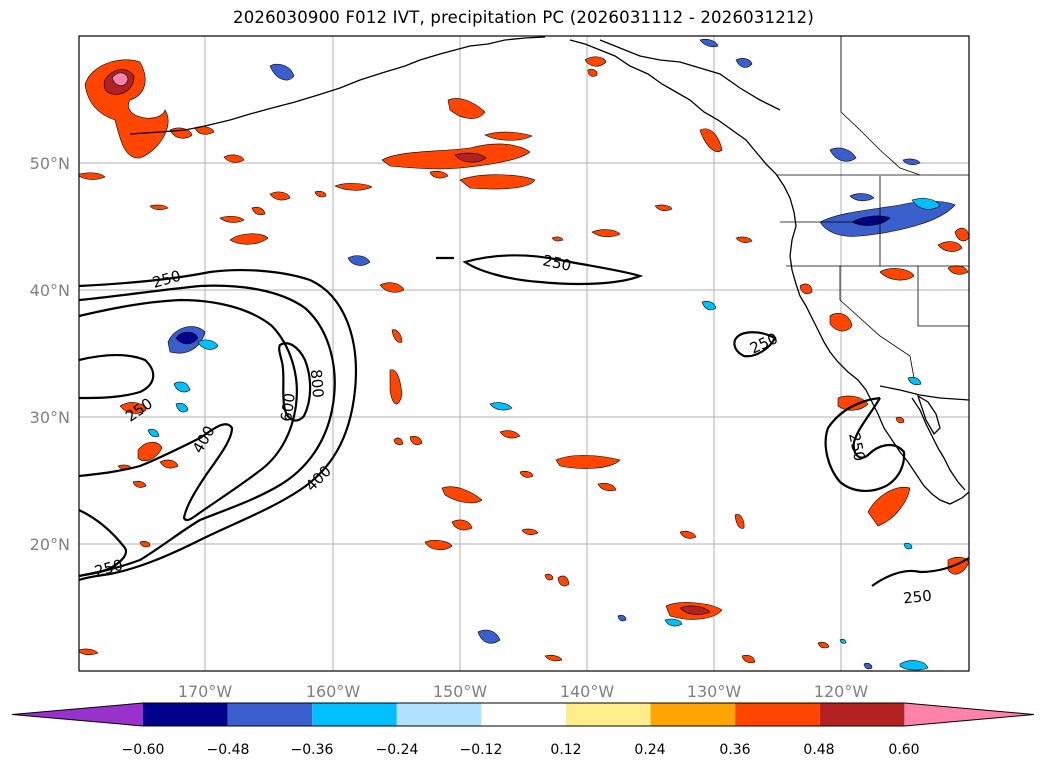  What do you see at coordinates (50, 163) in the screenshot?
I see `lat-tick: 50°N` at bounding box center [50, 163].